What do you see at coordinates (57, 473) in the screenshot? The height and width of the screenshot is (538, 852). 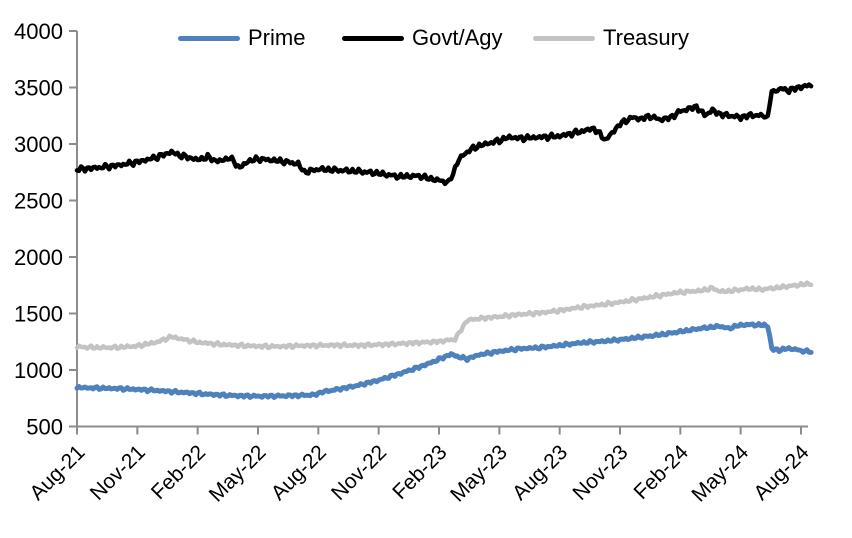 I see `x-tick-label: Aug-21` at bounding box center [57, 473].